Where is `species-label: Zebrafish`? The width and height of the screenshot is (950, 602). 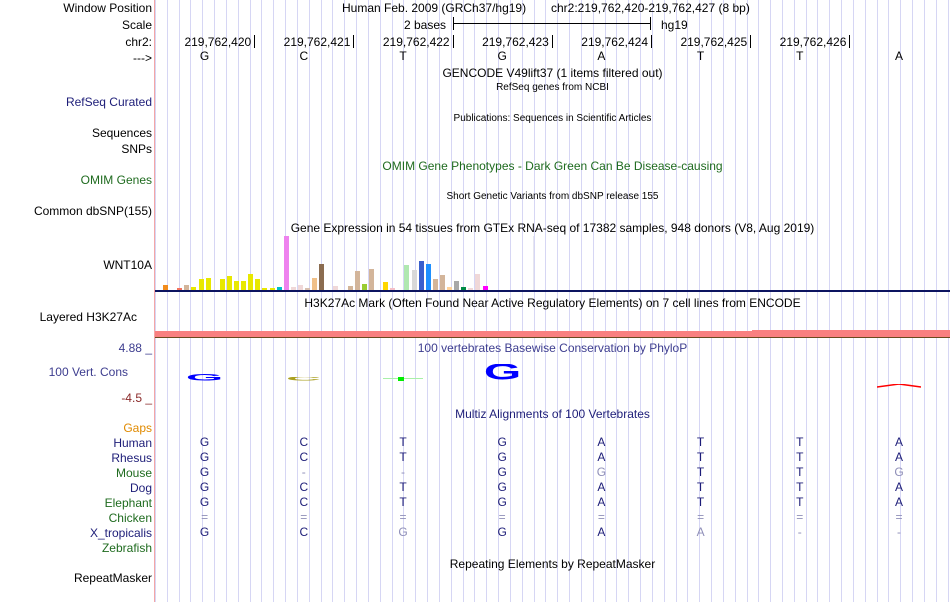 species-label: Zebrafish is located at coordinates (126, 548).